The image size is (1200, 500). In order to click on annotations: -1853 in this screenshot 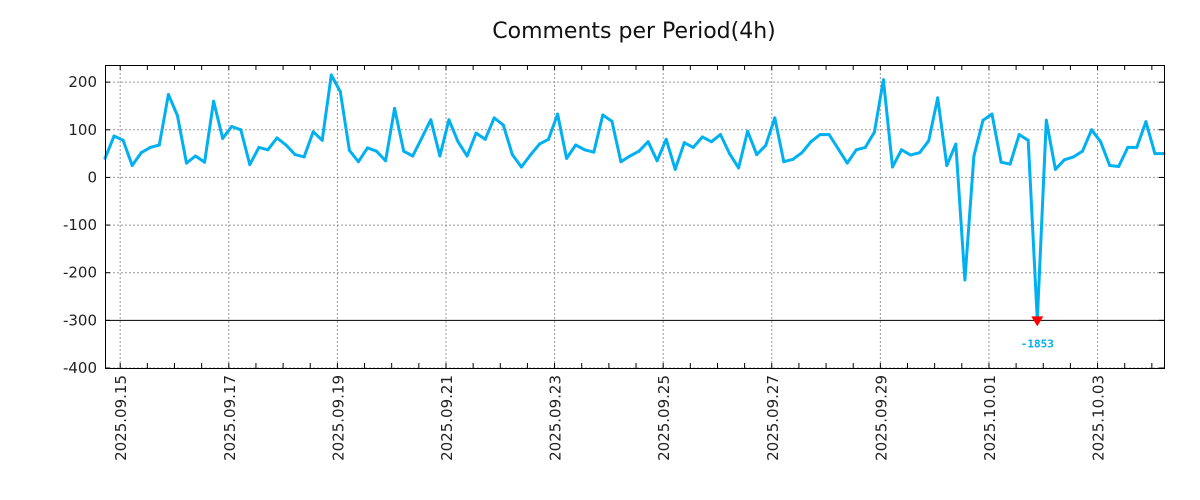, I will do `click(1037, 333)`.